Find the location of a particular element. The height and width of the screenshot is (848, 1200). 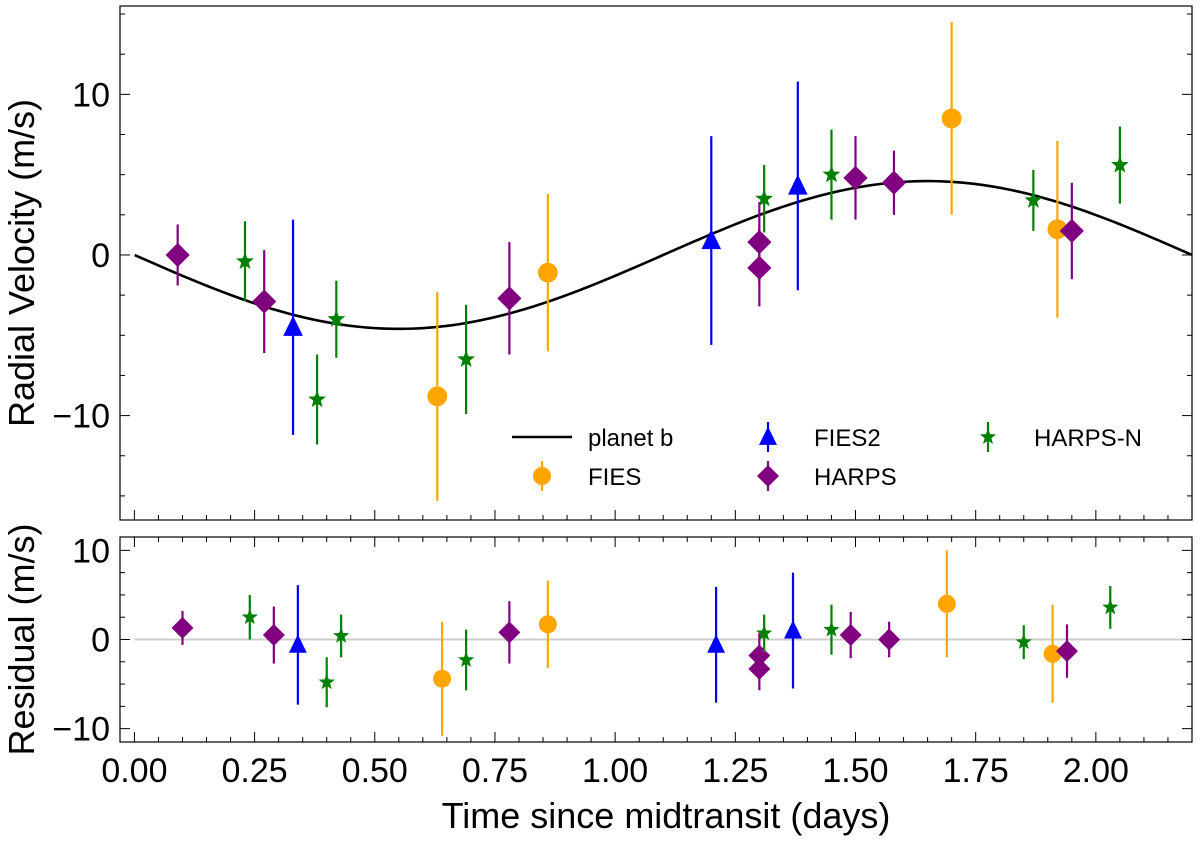

legend-planet-b-label: planet b is located at coordinates (630, 438).